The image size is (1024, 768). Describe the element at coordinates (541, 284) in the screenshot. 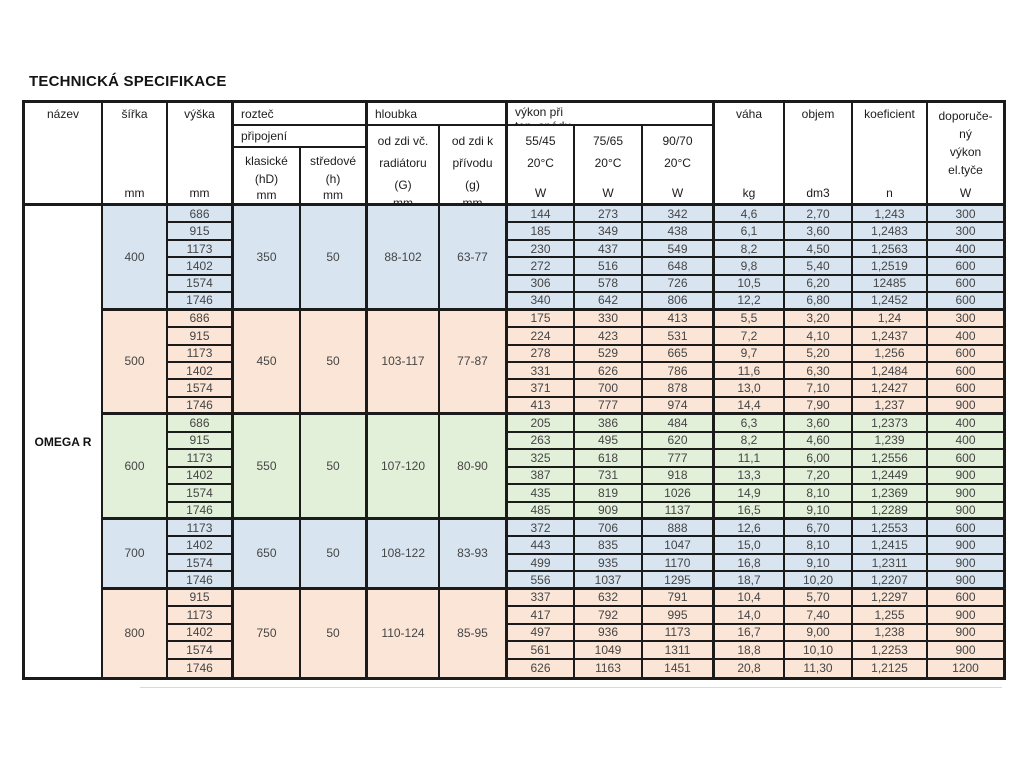

I see `power-5545-cell: 306` at that location.